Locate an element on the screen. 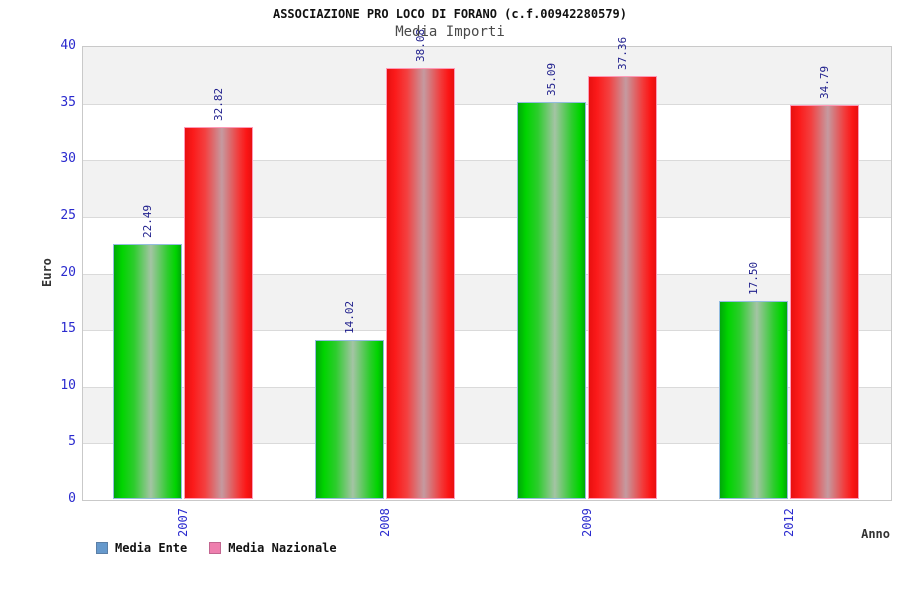  legend-label-media-nazionale: Media Nazionale is located at coordinates (282, 548).